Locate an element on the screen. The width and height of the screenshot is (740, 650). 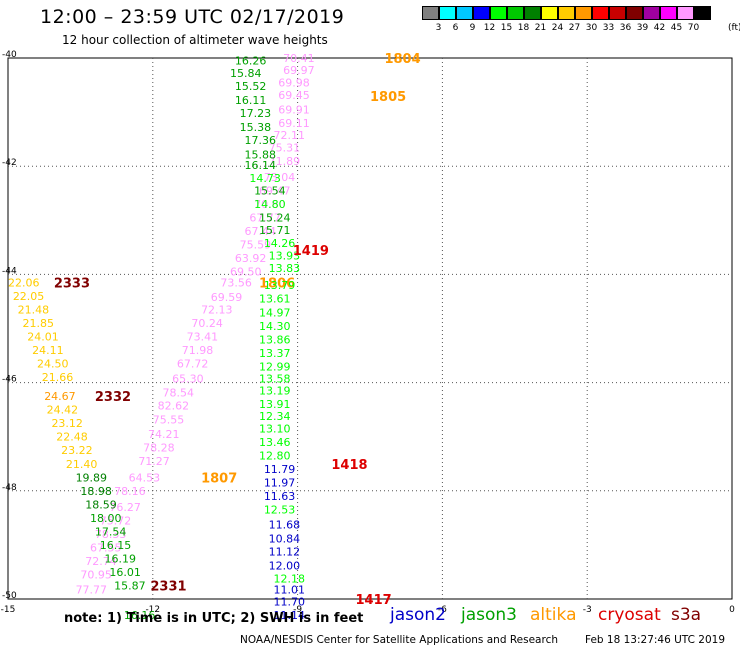
wave-height-value: 11.12 is located at coordinates (285, 551).